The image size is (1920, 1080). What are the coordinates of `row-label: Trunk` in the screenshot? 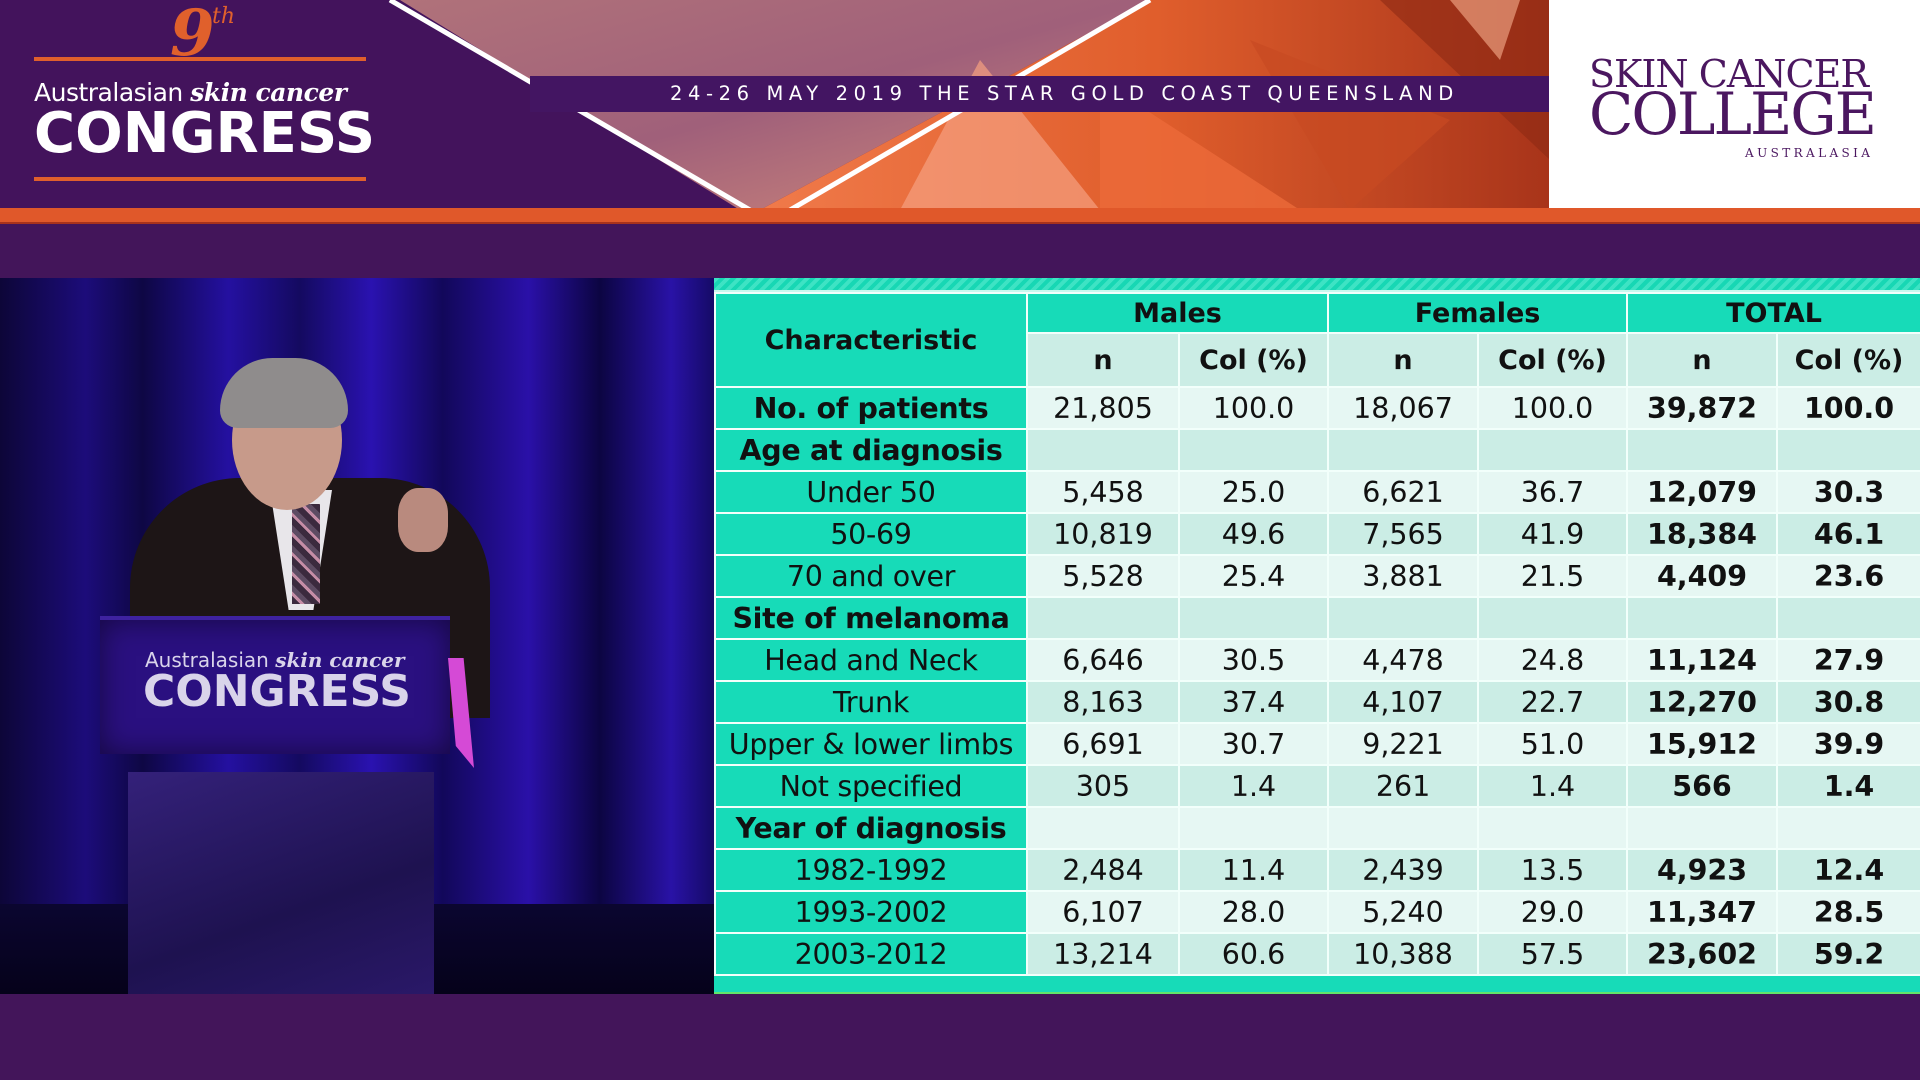 It's located at (871, 702).